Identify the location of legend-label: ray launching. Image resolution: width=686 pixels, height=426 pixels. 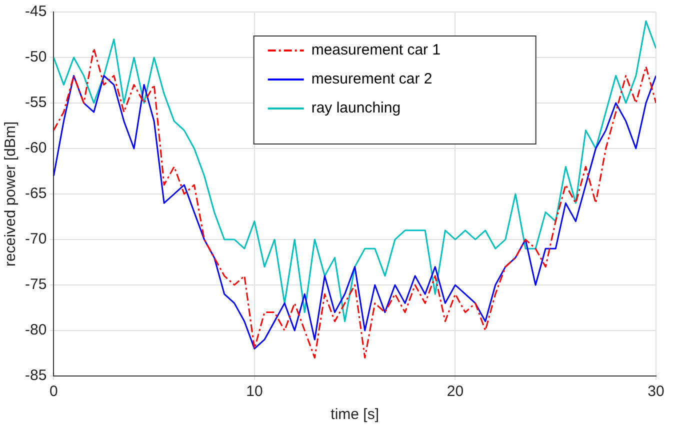
(356, 108).